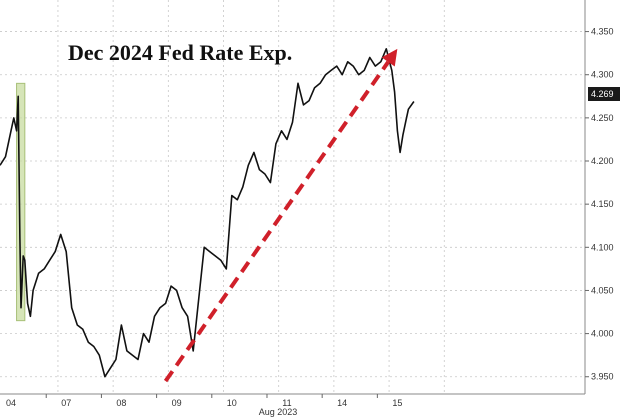  Describe the element at coordinates (278, 412) in the screenshot. I see `x-axis-label: Aug 2023` at that location.